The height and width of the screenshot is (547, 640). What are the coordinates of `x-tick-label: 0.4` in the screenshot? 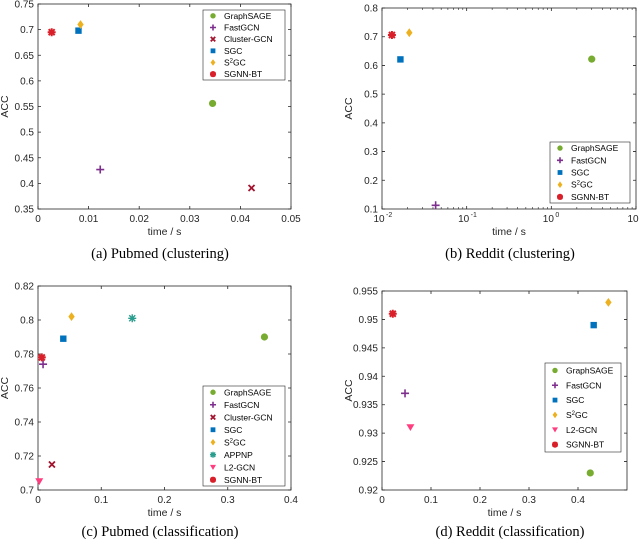 It's located at (291, 500).